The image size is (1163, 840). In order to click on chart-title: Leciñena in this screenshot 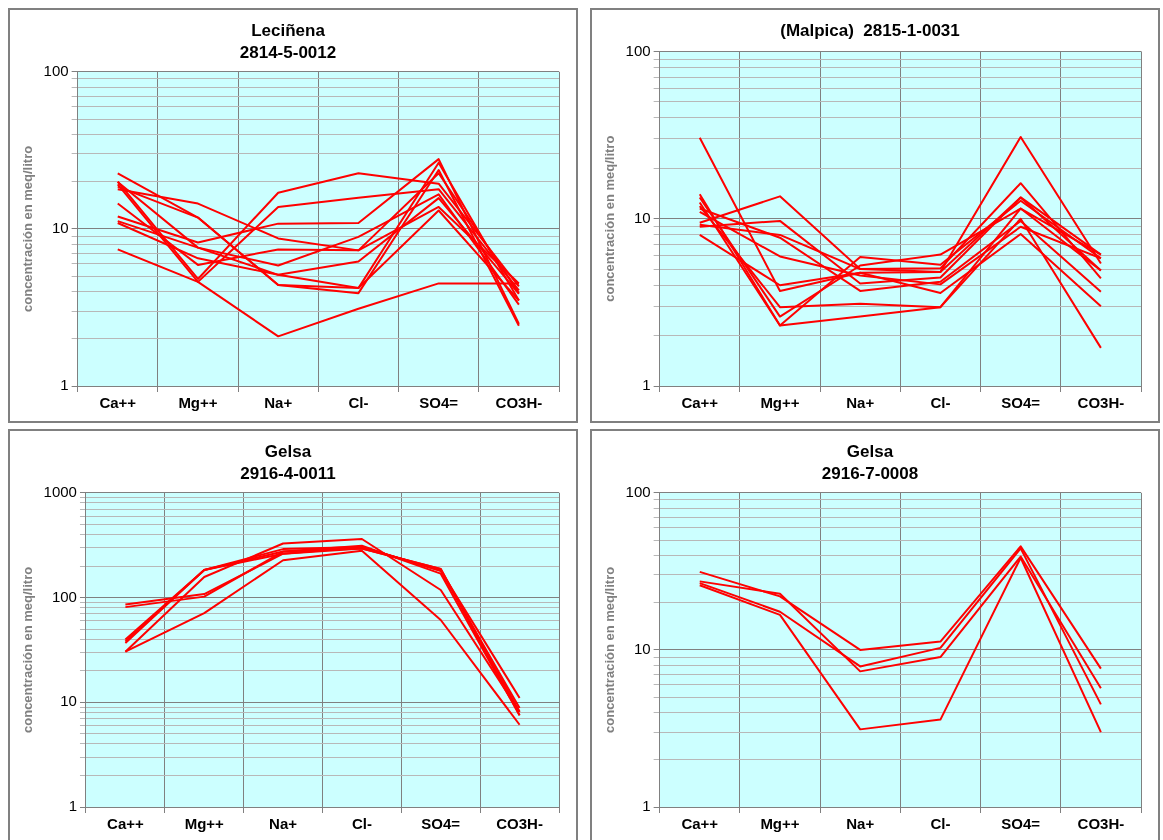, I will do `click(288, 30)`.